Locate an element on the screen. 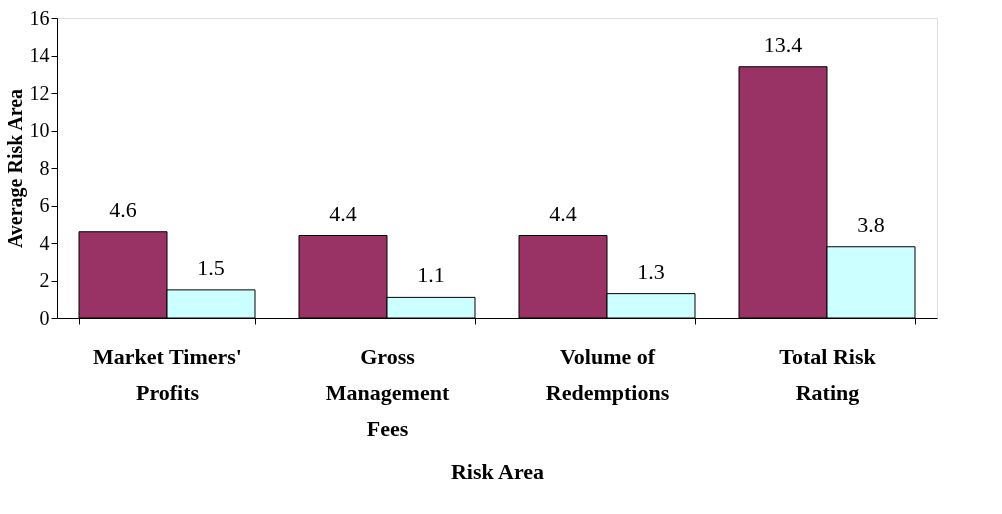 The image size is (1002, 514). y-axis-title: Average Risk Area is located at coordinates (15, 168).